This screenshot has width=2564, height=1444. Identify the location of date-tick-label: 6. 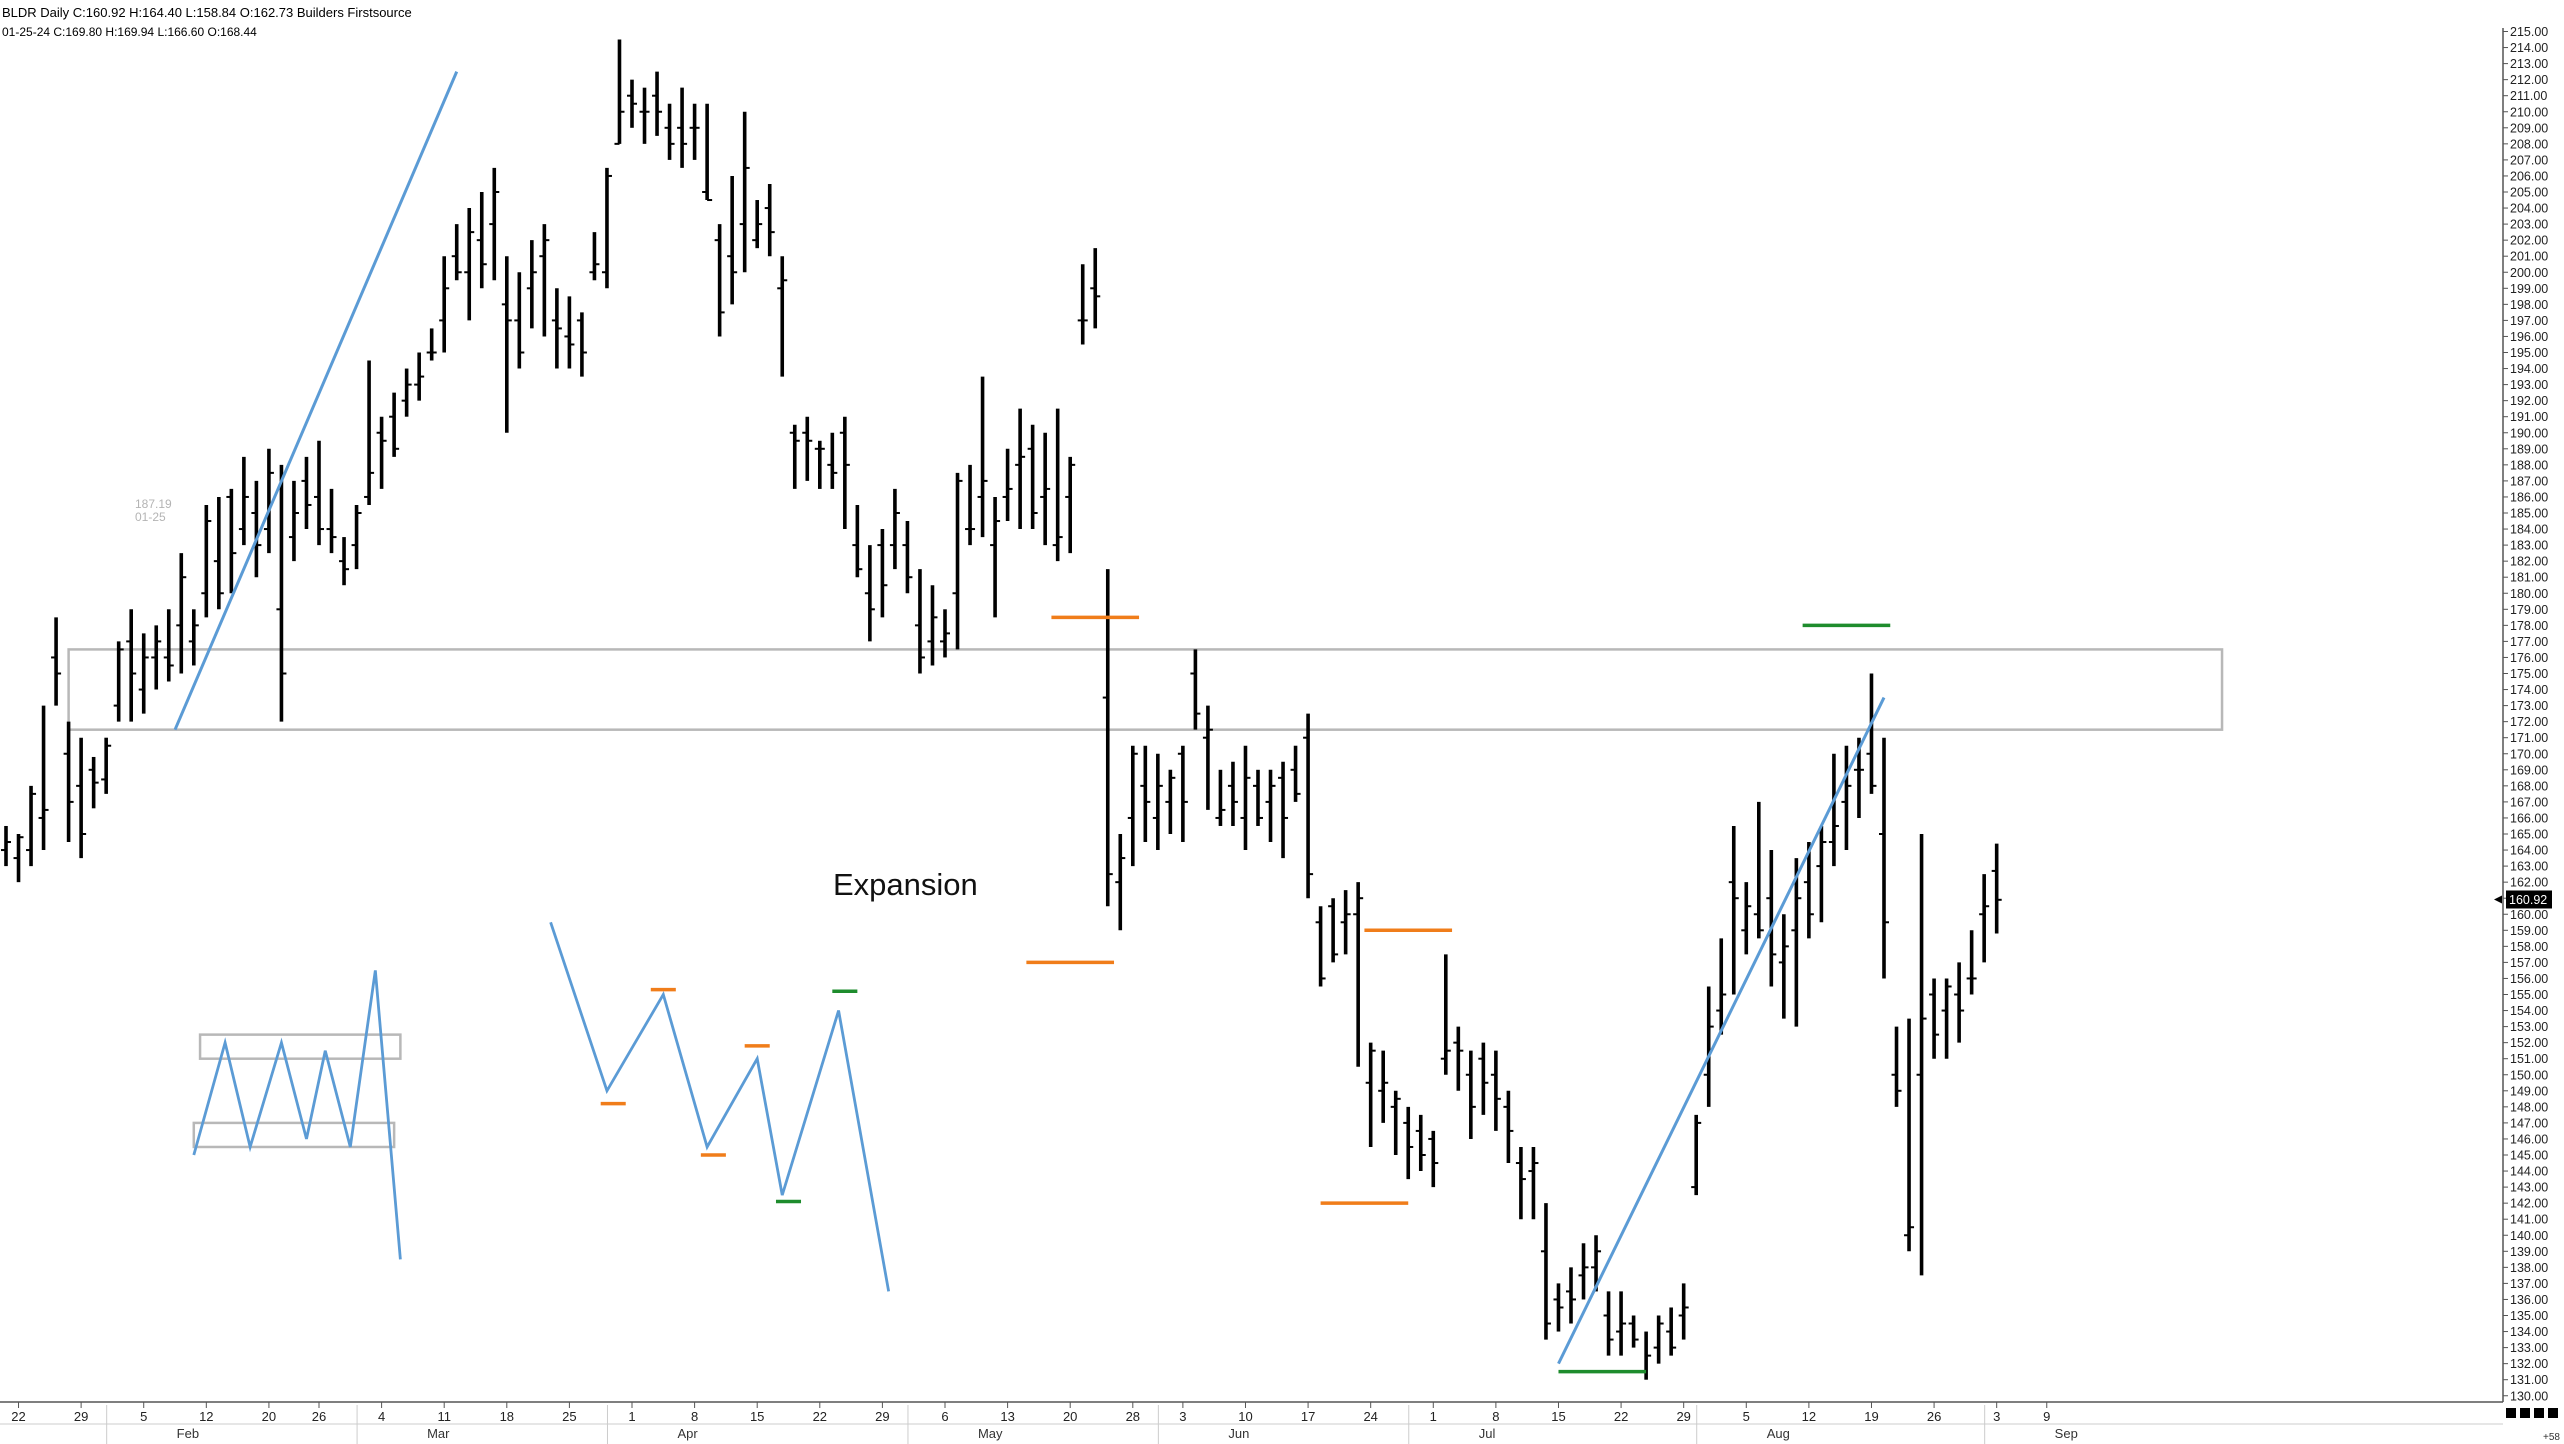
(944, 1416).